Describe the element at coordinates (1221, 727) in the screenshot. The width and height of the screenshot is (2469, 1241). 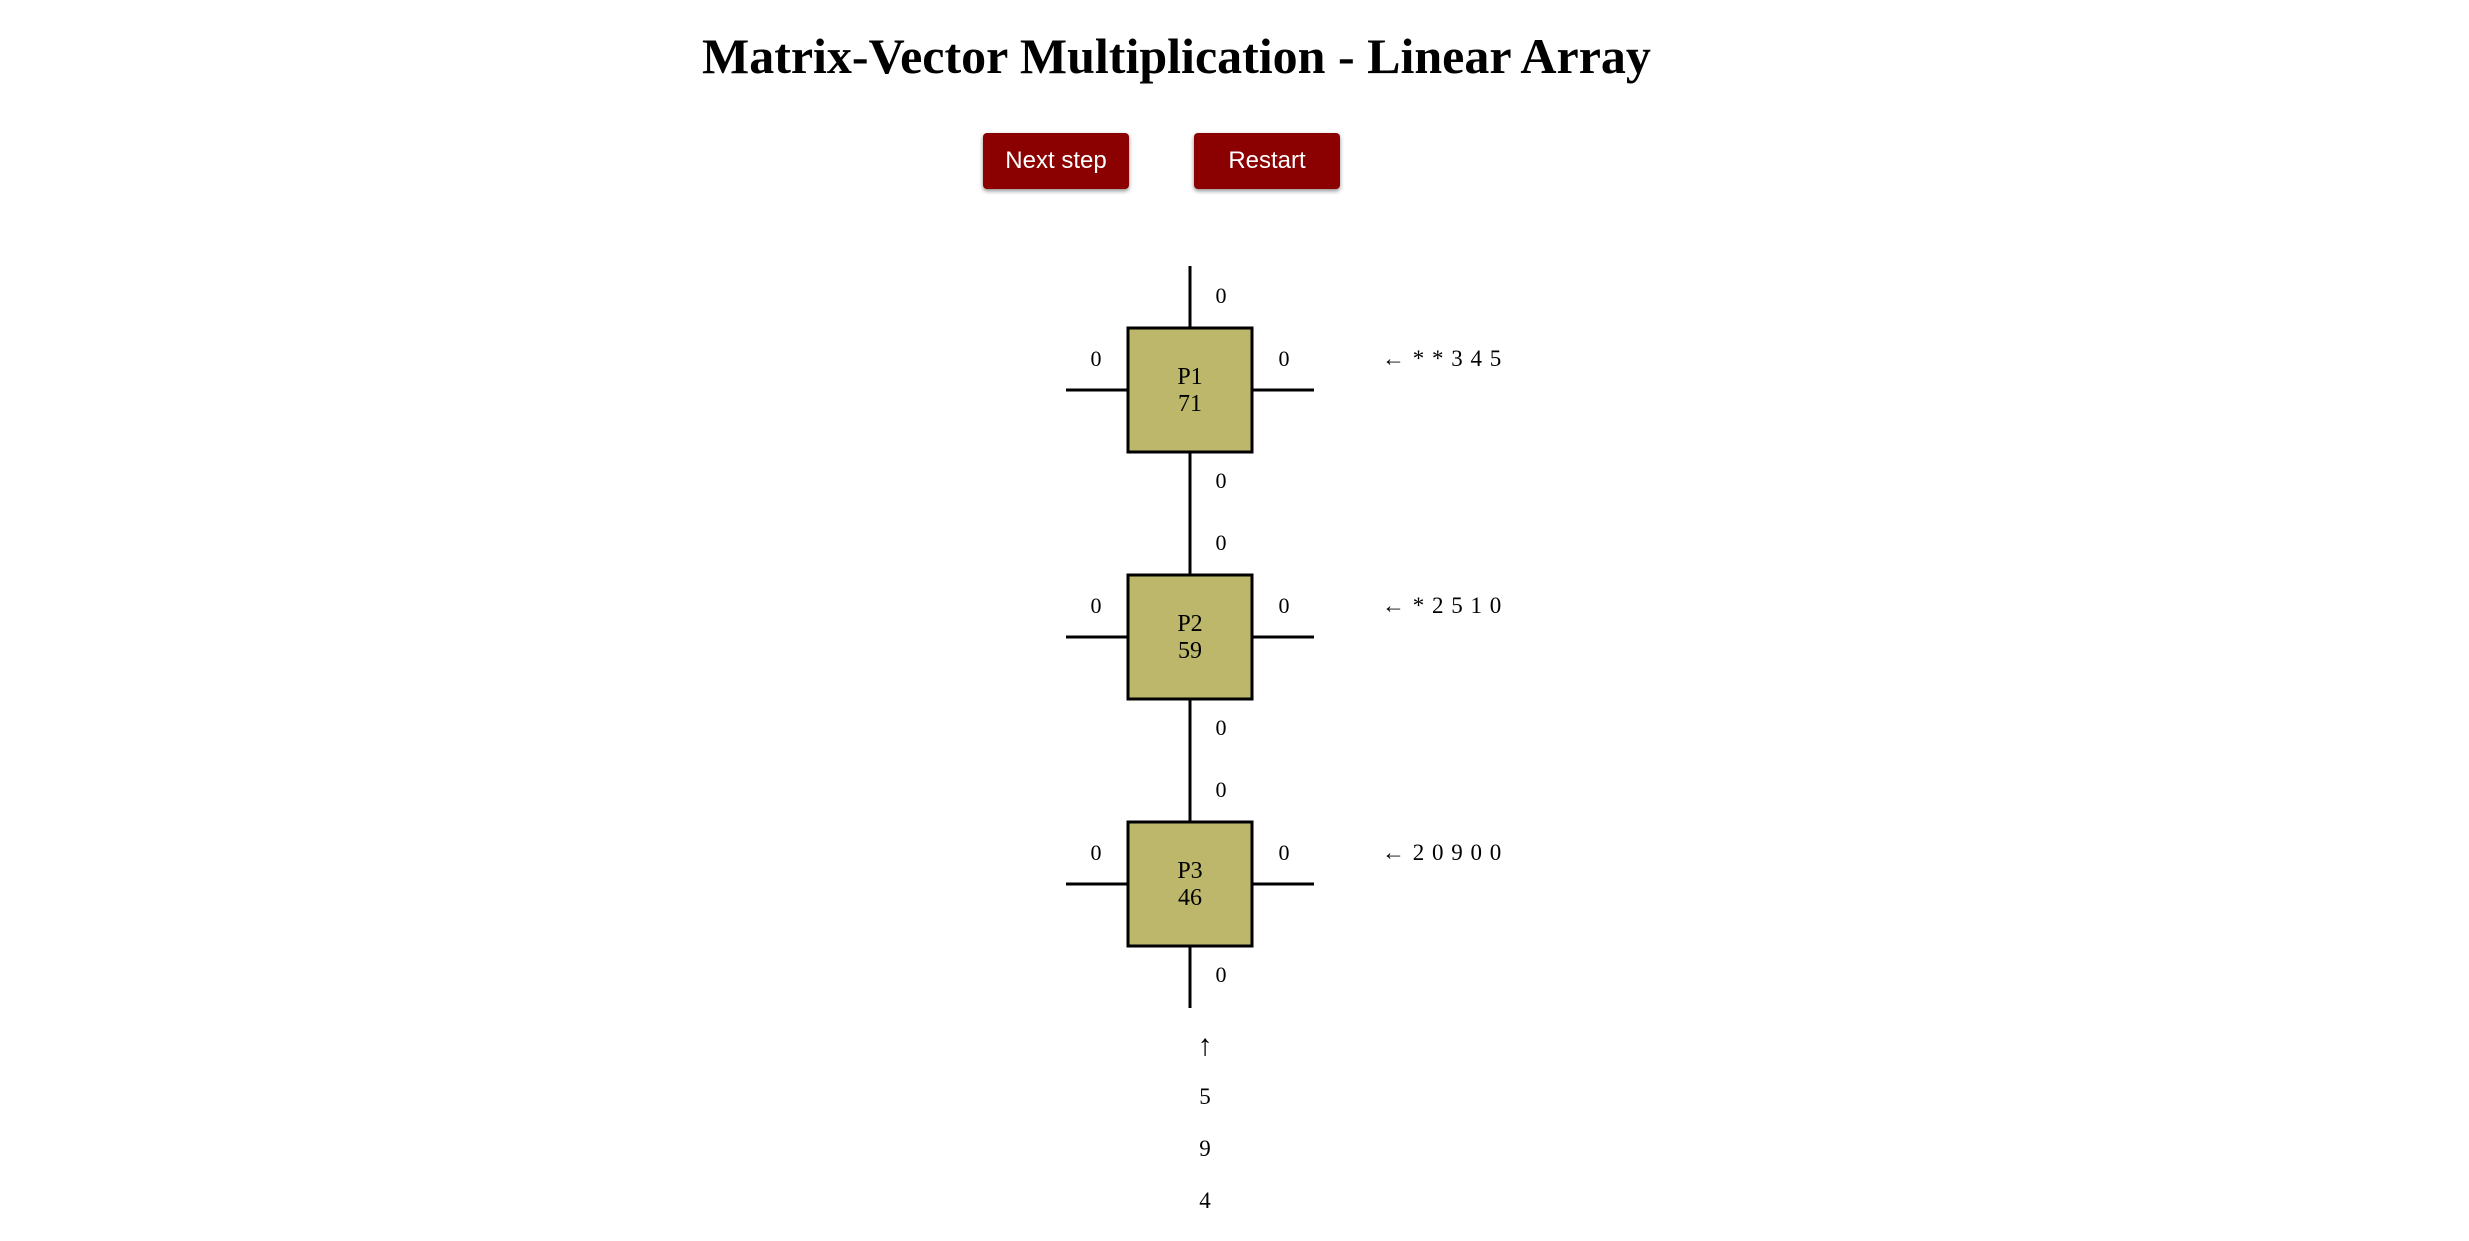
I see `bottom-output-value-p2: 0` at that location.